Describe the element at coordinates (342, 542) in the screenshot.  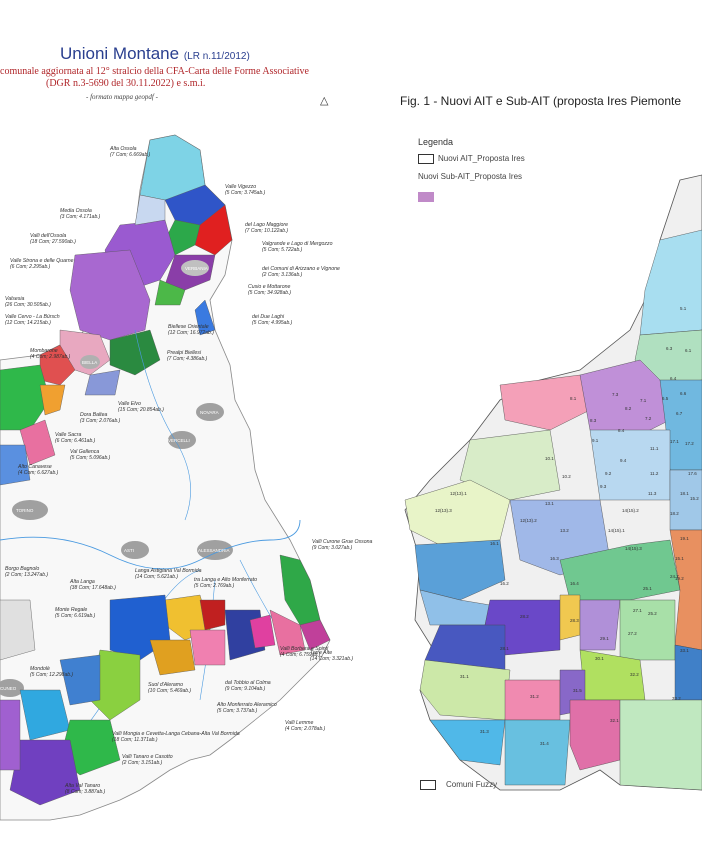
I see `unione-label-name: Valli Curone Grue Ossona` at that location.